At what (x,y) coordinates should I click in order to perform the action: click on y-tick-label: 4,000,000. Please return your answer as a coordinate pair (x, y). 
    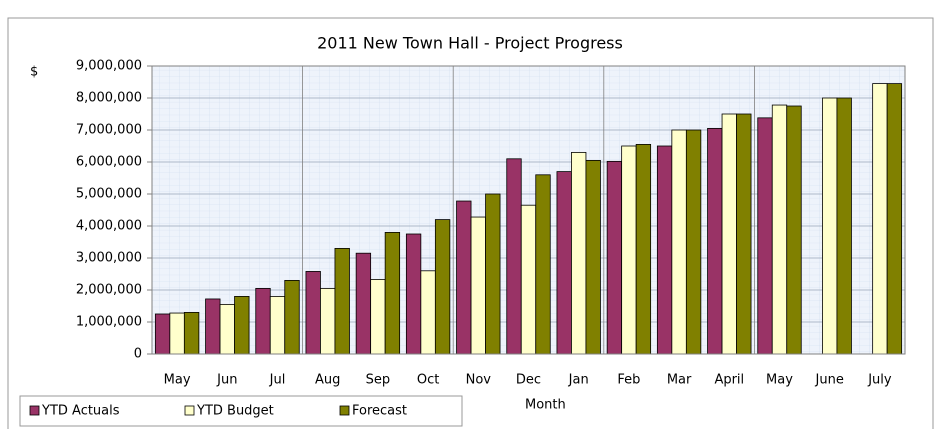
    Looking at the image, I should click on (109, 226).